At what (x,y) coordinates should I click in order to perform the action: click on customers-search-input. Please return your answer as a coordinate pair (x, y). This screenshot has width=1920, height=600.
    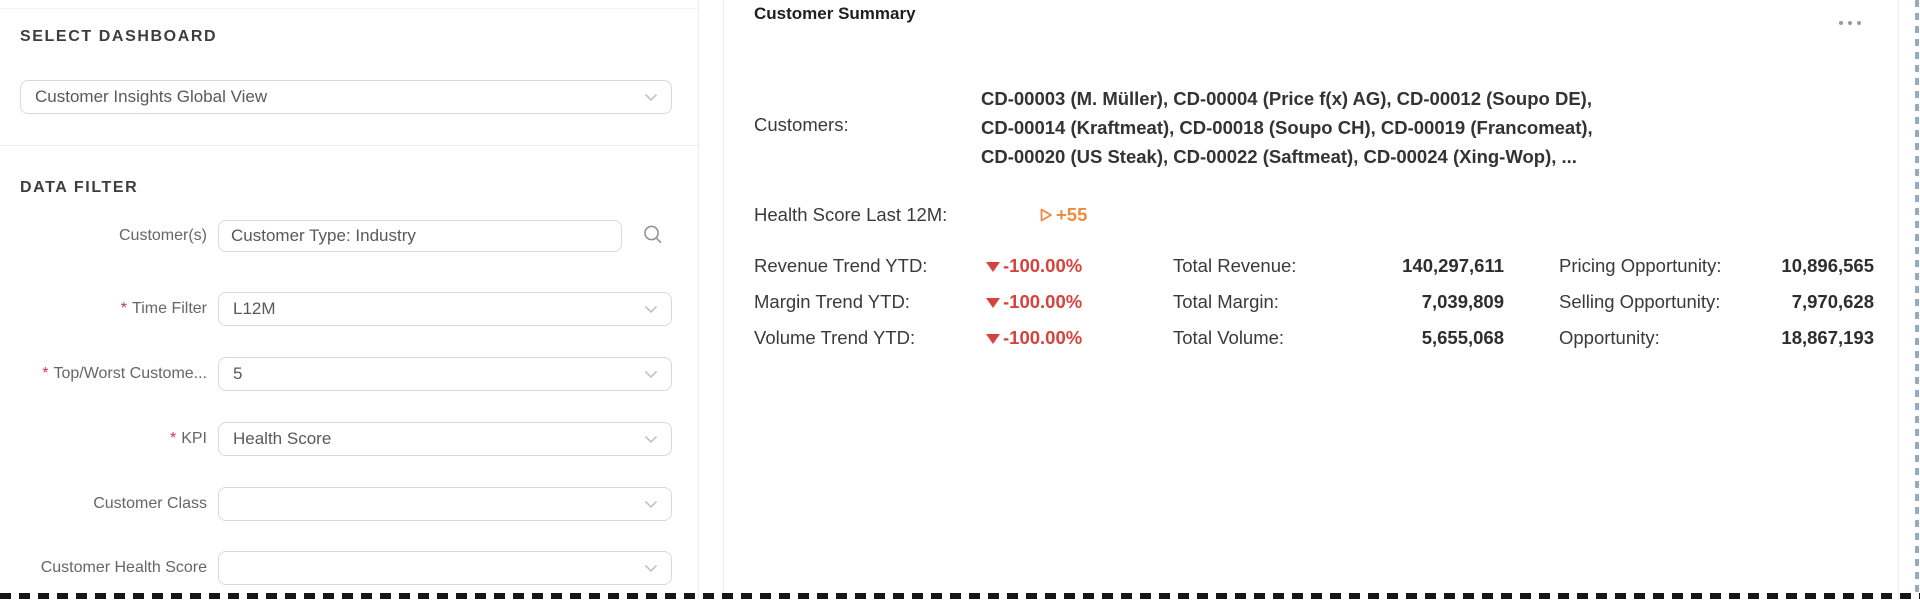
    Looking at the image, I should click on (420, 236).